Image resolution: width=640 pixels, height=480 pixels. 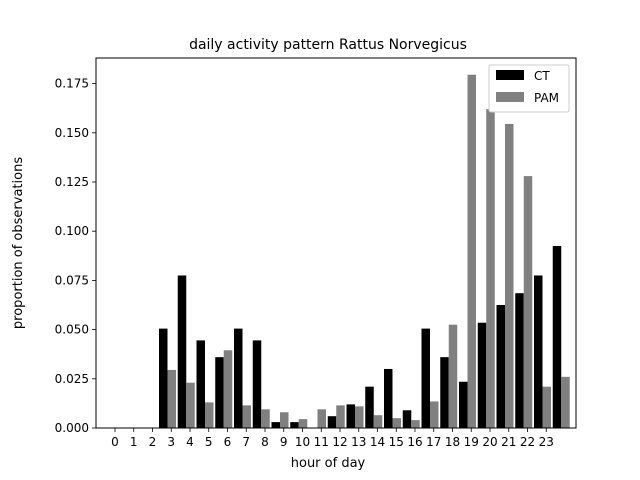 What do you see at coordinates (171, 442) in the screenshot?
I see `x-tick-label: 3` at bounding box center [171, 442].